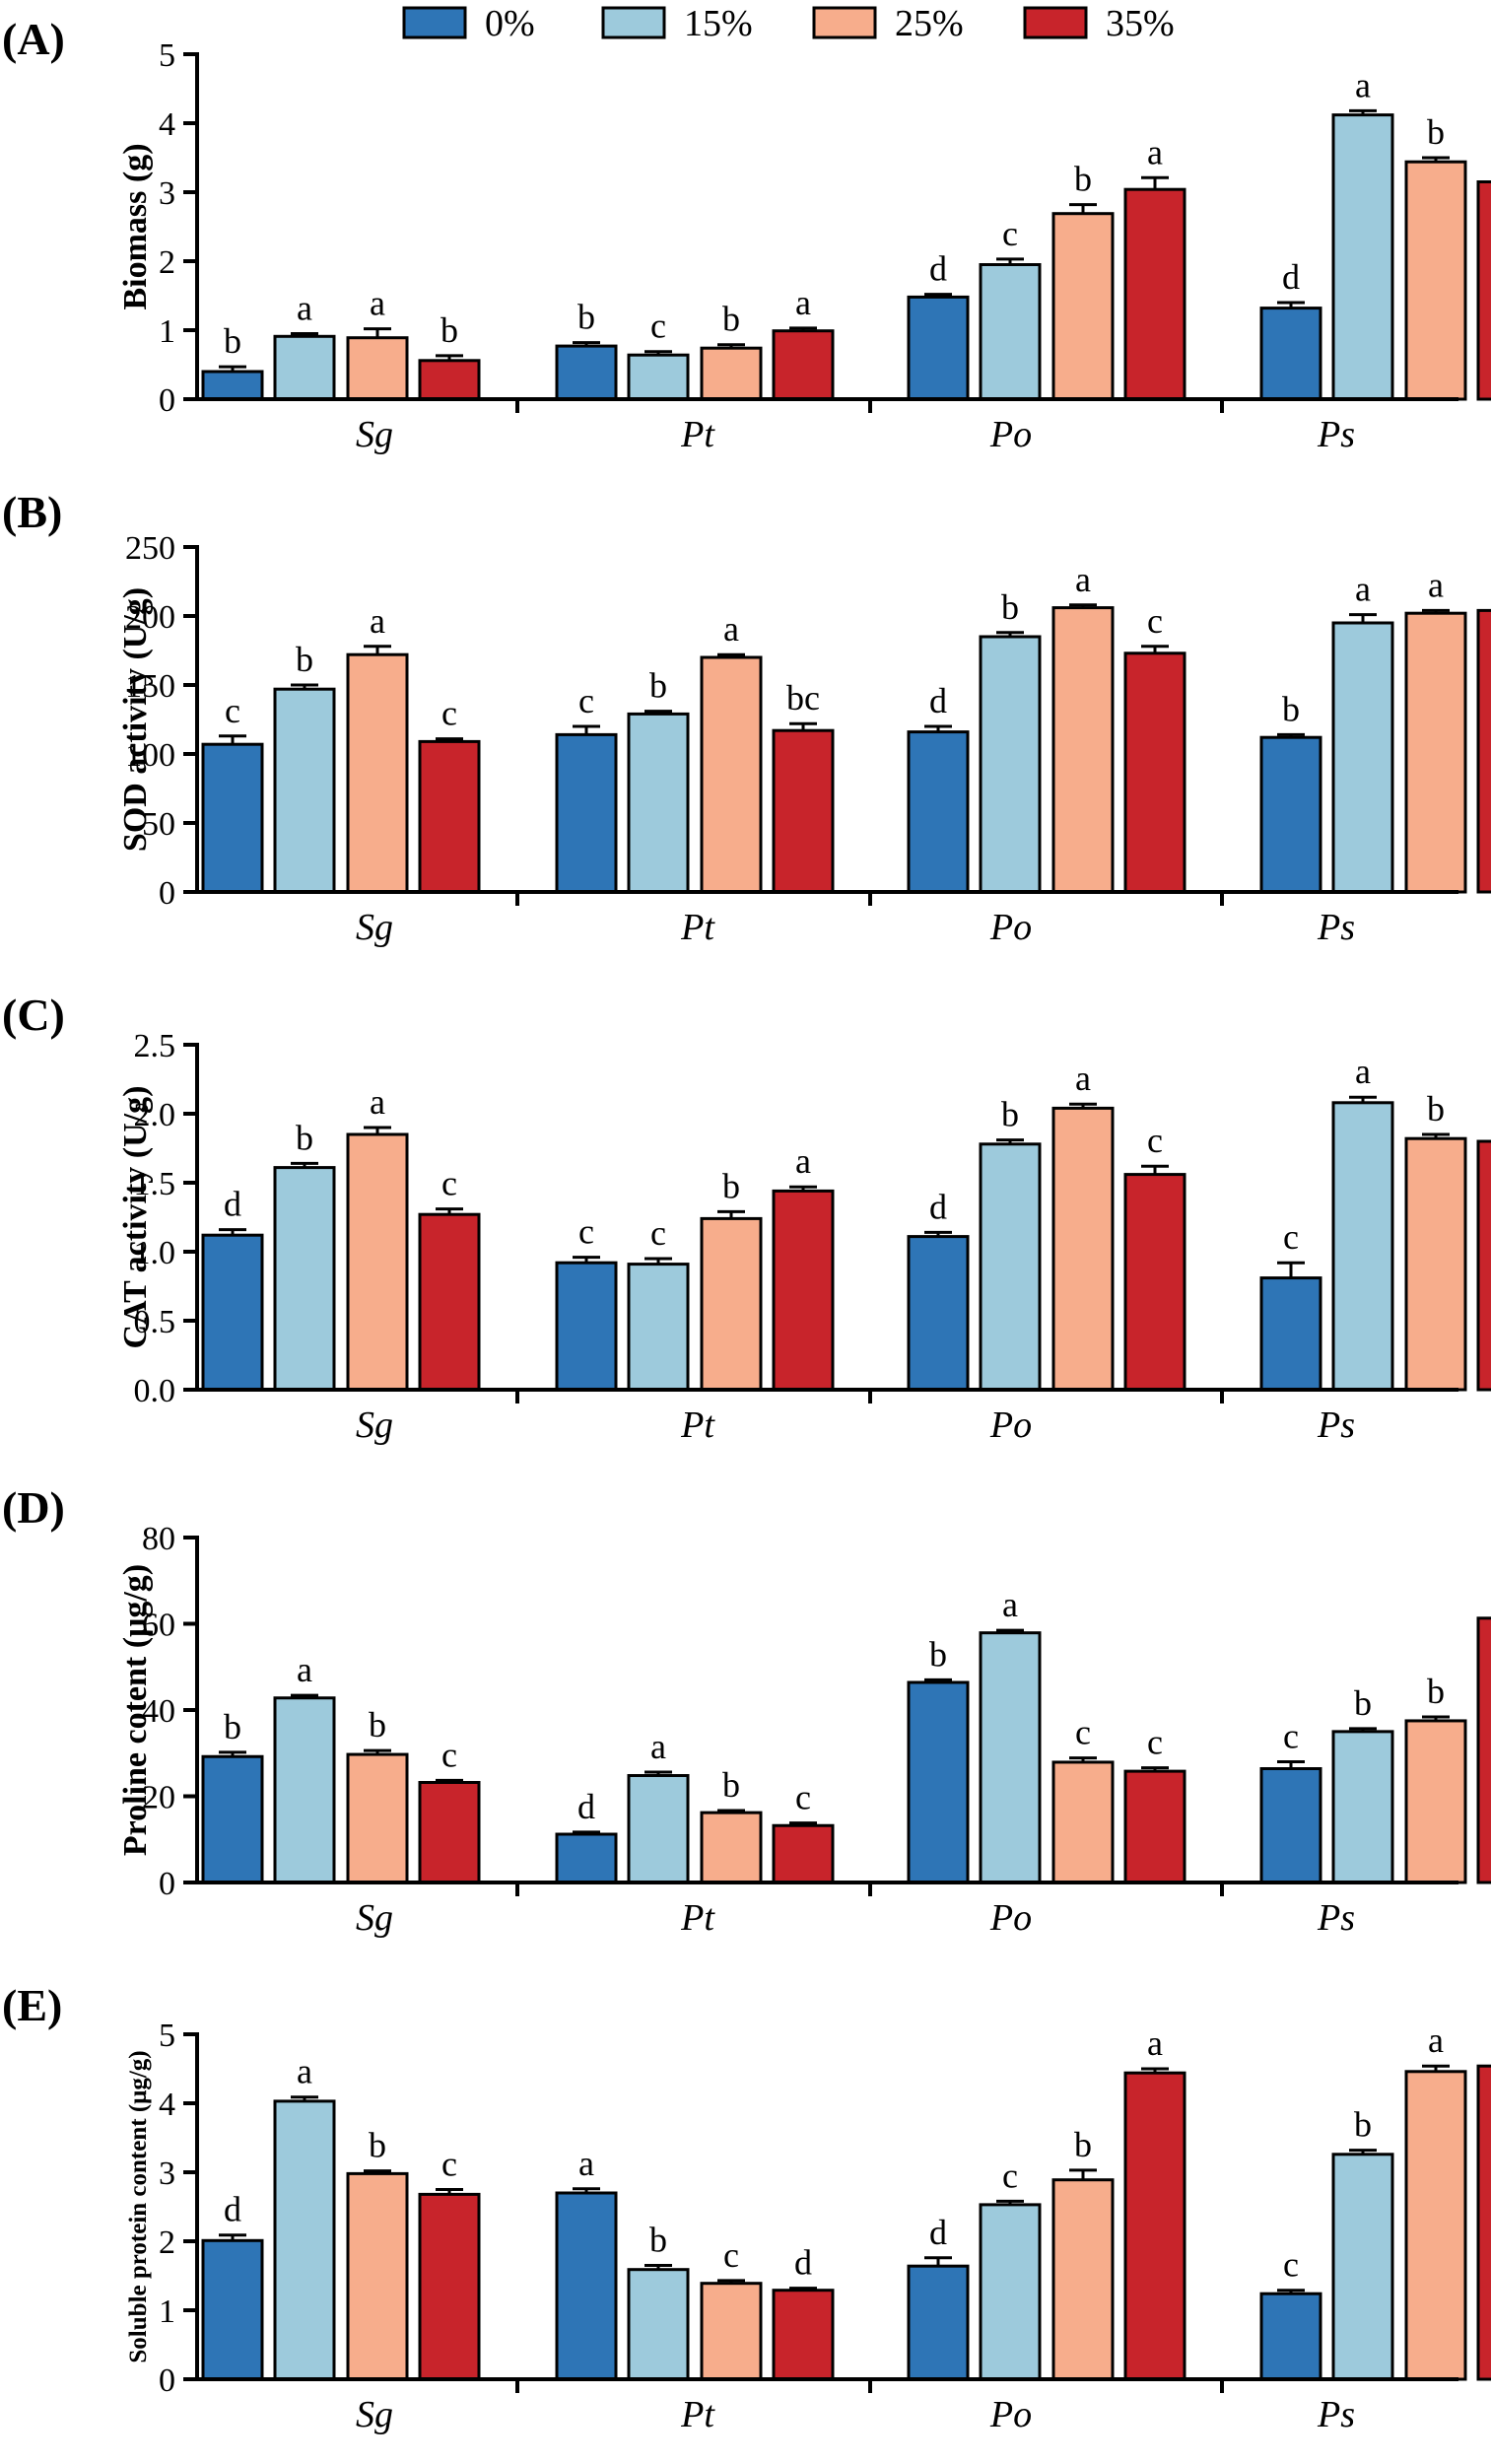 Image resolution: width=1491 pixels, height=2464 pixels. I want to click on y-axis-label: Soluble protein content (μg/g), so click(139, 2206).